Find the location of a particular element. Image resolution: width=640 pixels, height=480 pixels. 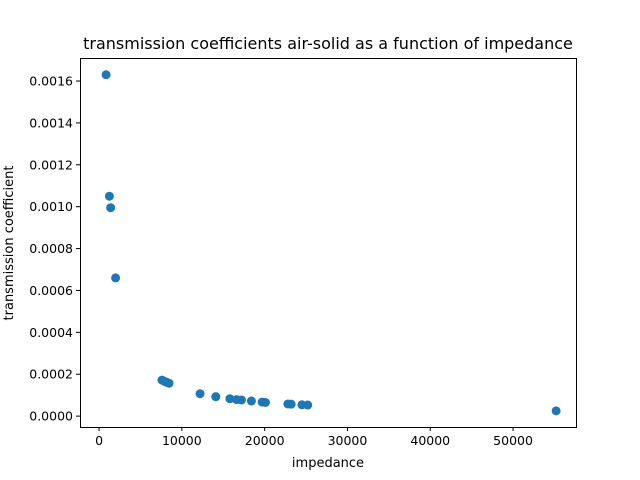

y-axis-label: transmission coefficient is located at coordinates (9, 243).